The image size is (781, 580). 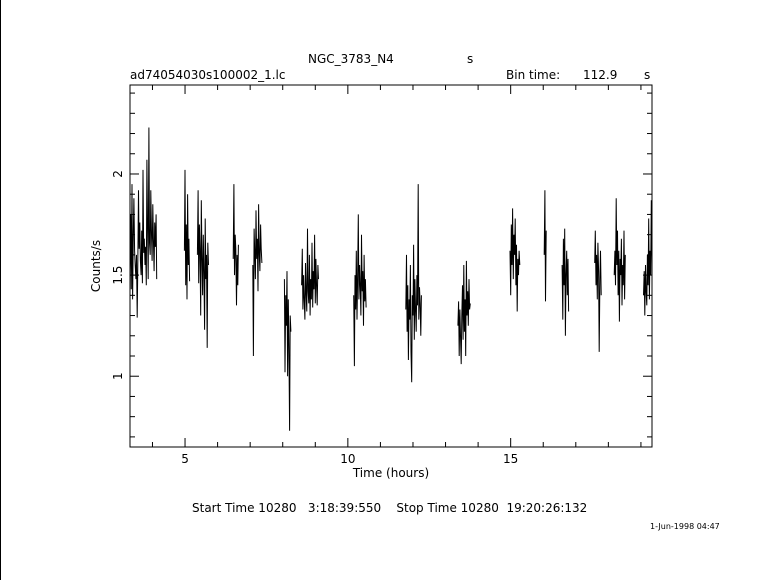 I want to click on x-axis-label: Time (hours), so click(x=390, y=473).